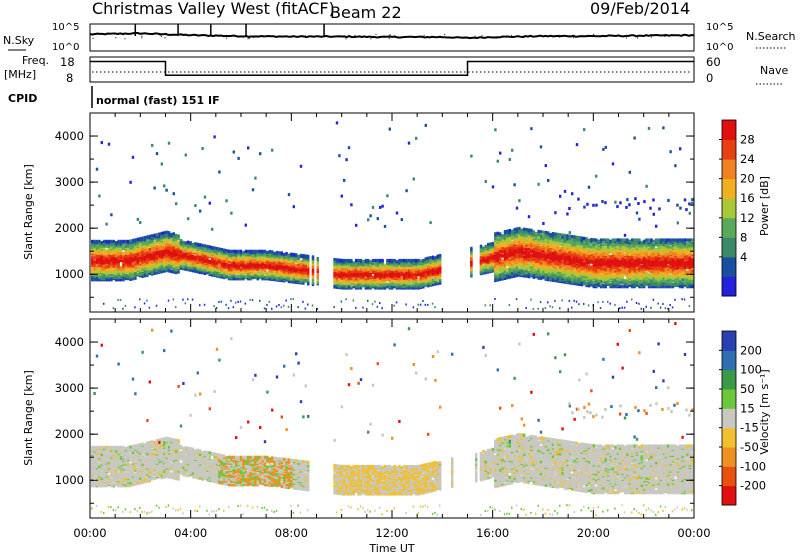  Describe the element at coordinates (743, 237) in the screenshot. I see `power-colorbar-tick: 8` at that location.